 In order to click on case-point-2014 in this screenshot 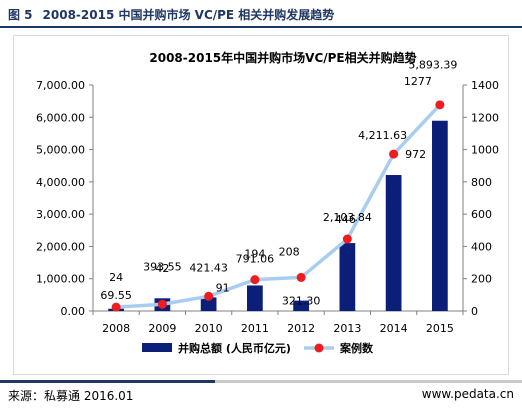, I will do `click(394, 154)`.